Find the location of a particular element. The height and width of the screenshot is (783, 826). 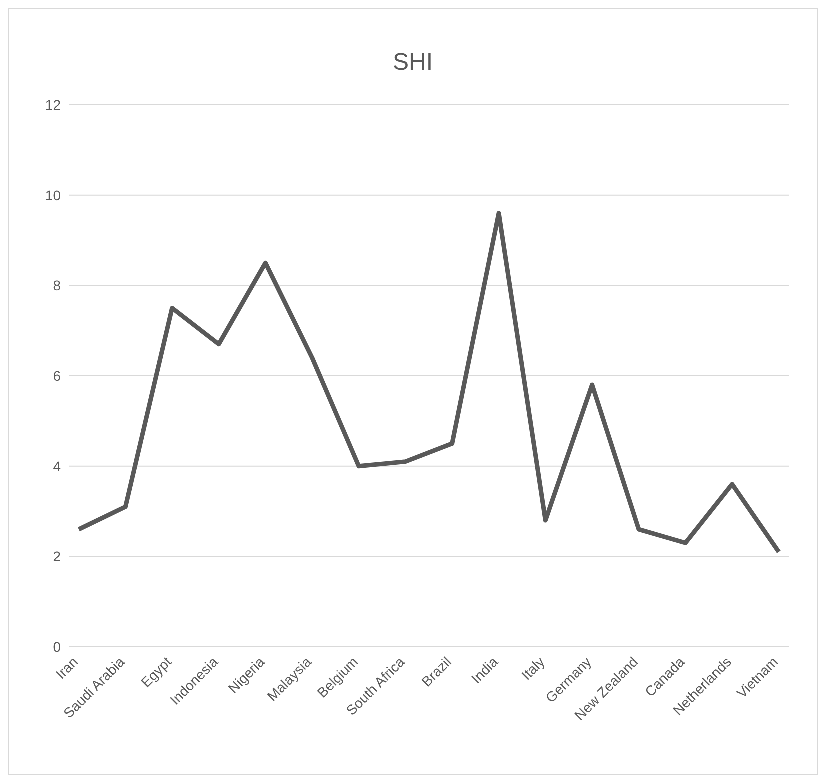

y-tick-label: 10 is located at coordinates (53, 195).